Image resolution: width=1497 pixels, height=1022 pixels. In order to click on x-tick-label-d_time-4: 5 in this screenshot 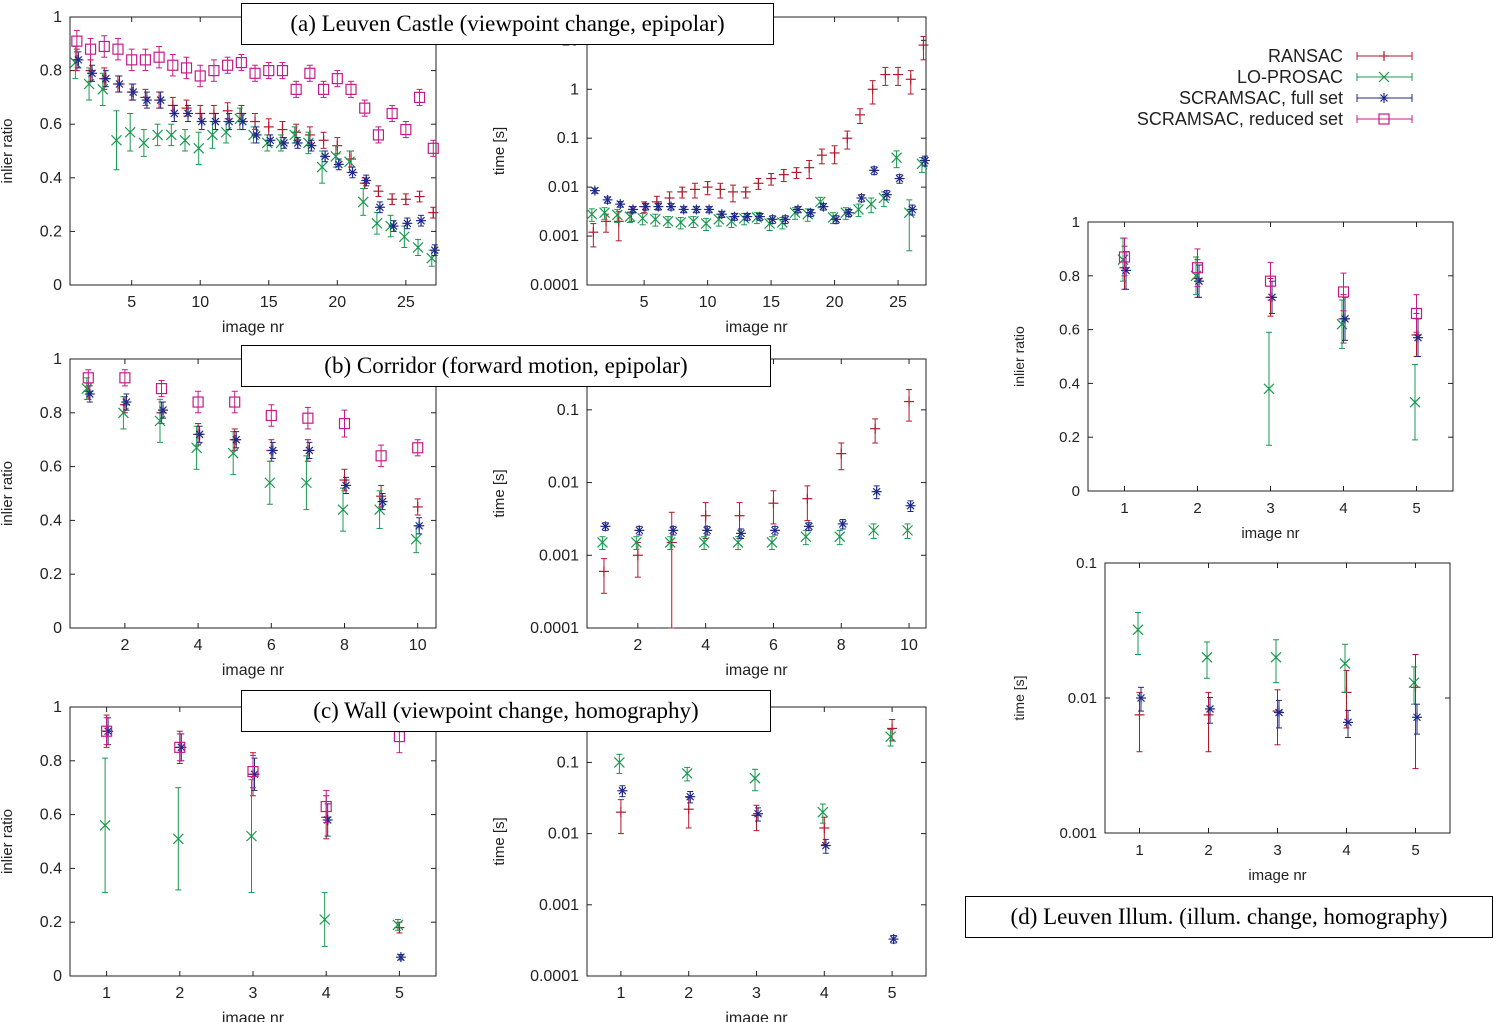, I will do `click(1415, 850)`.